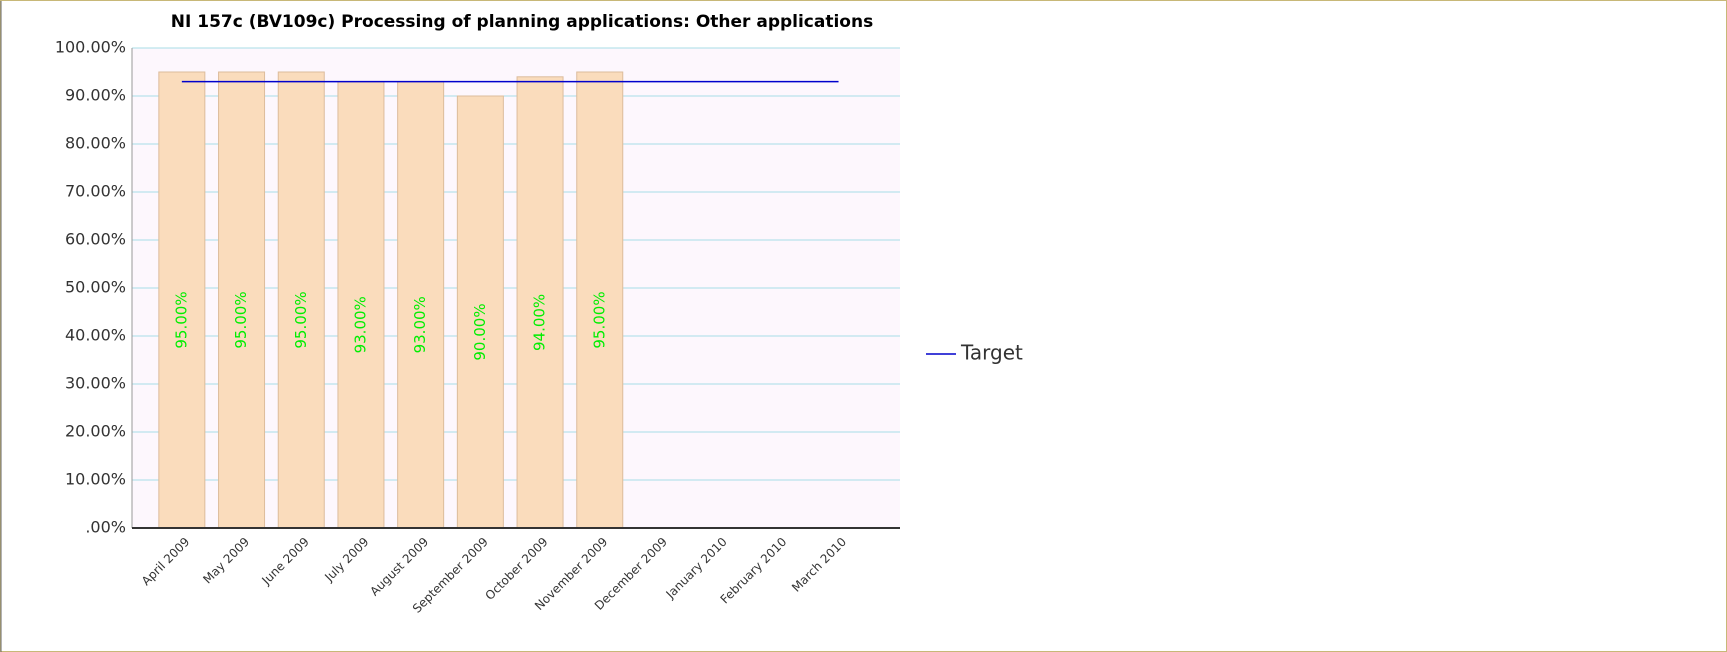 Image resolution: width=1727 pixels, height=652 pixels. Describe the element at coordinates (95, 191) in the screenshot. I see `y-tick-label: 70.00%` at that location.